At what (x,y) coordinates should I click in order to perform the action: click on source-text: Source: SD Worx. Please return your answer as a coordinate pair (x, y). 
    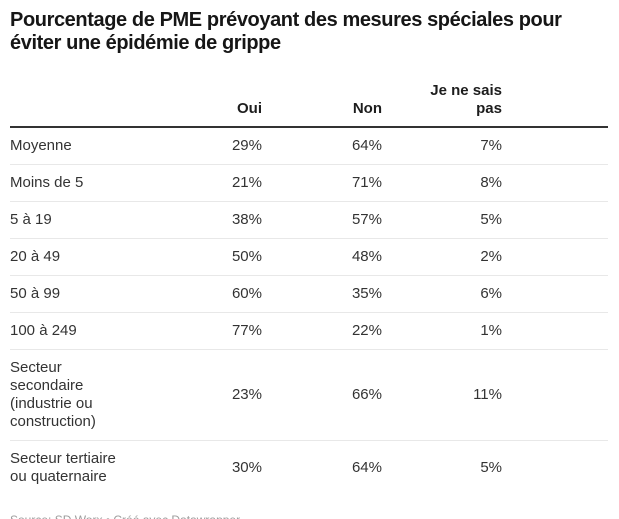
    Looking at the image, I should click on (56, 516).